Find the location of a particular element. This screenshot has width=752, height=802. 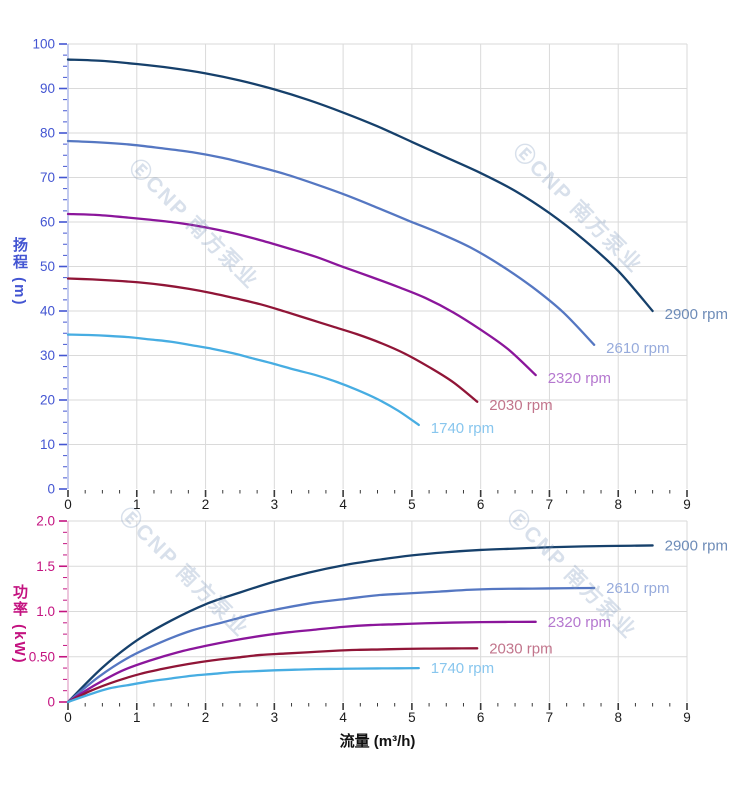

y-tick-label: 40 is located at coordinates (47, 311).